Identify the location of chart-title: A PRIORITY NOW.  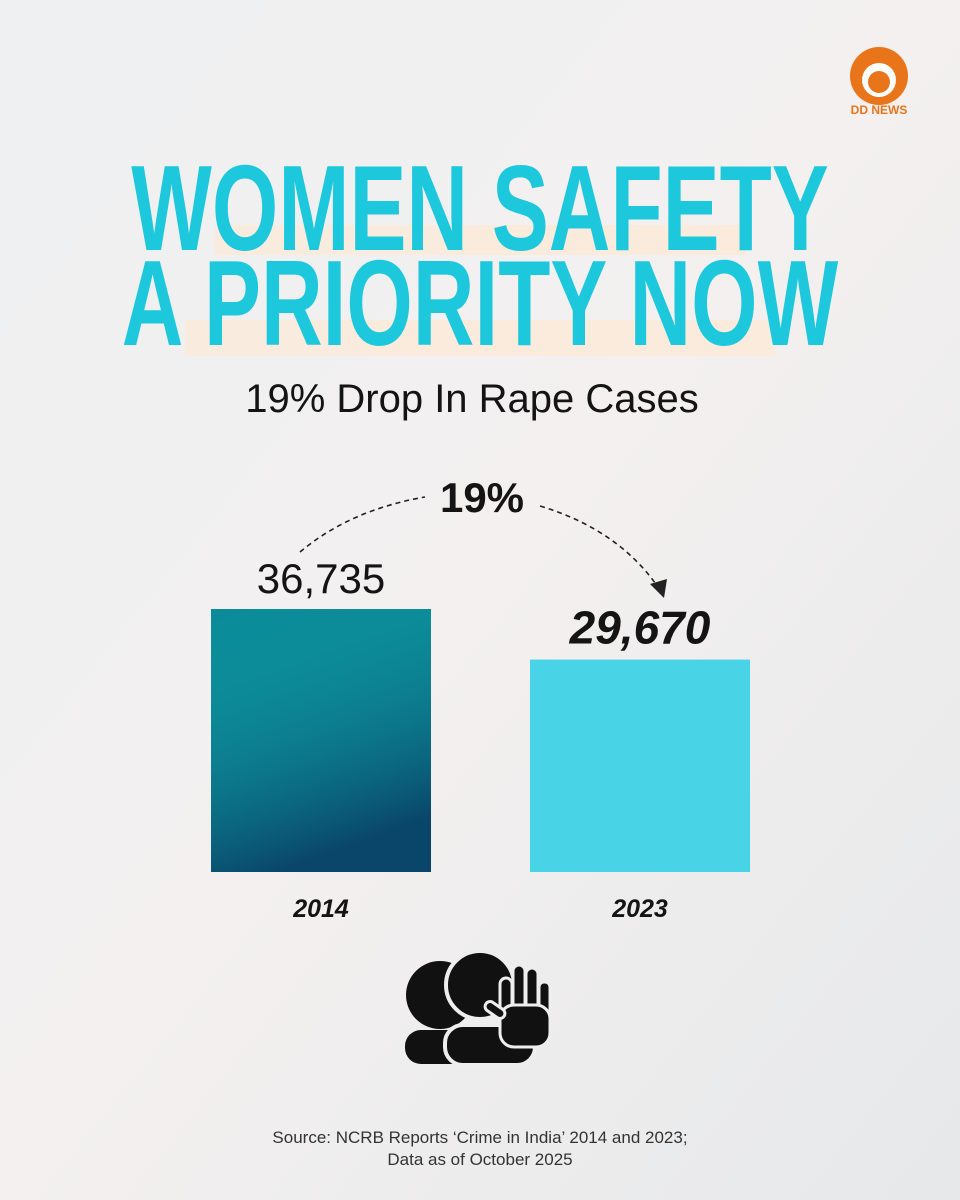
(480, 304).